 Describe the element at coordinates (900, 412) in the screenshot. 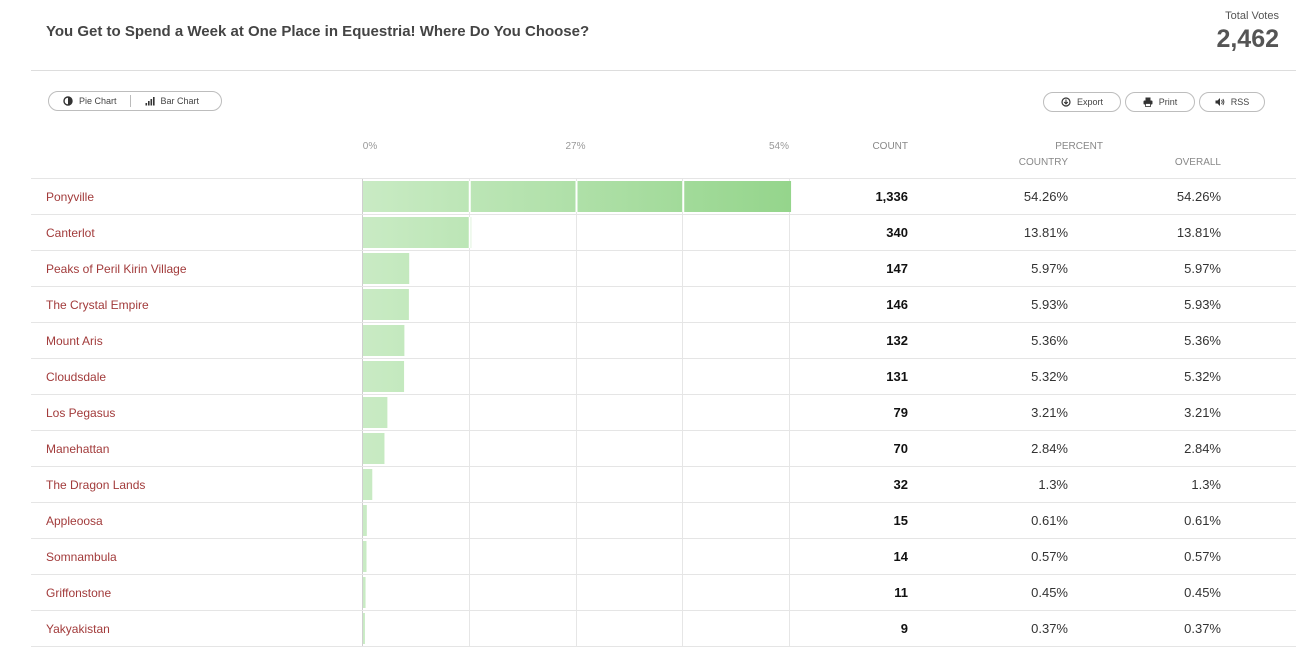

I see `row-count: 79` at that location.